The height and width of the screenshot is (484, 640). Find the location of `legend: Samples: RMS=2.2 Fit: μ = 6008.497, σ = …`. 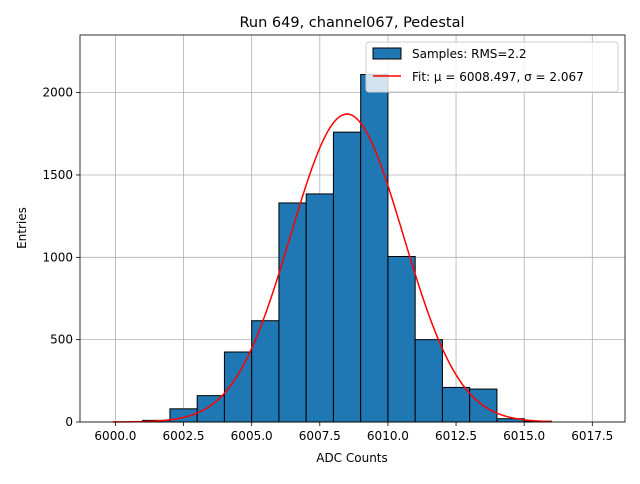

legend: Samples: RMS=2.2 Fit: μ = 6008.497, σ = … is located at coordinates (492, 67).